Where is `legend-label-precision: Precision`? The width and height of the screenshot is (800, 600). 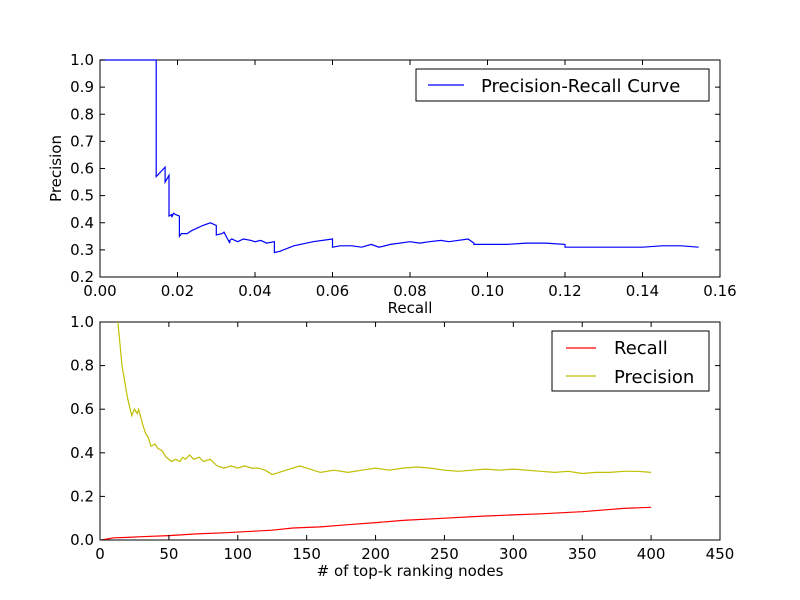
legend-label-precision: Precision is located at coordinates (654, 377).